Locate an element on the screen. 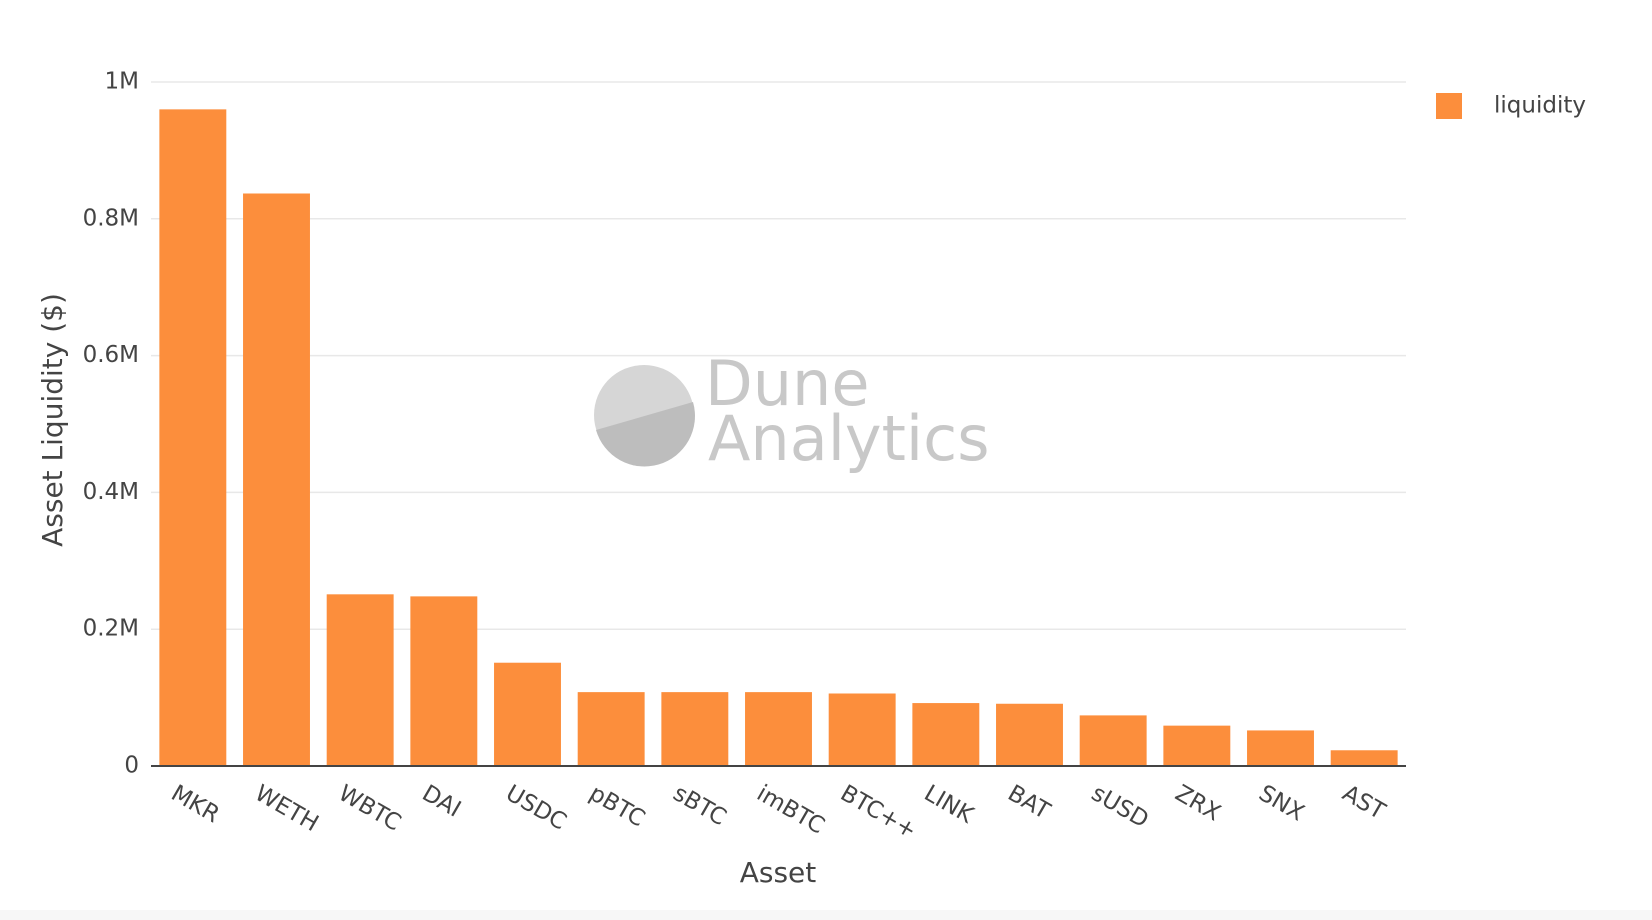 The width and height of the screenshot is (1652, 920). watermark-text: Analytics is located at coordinates (849, 438).